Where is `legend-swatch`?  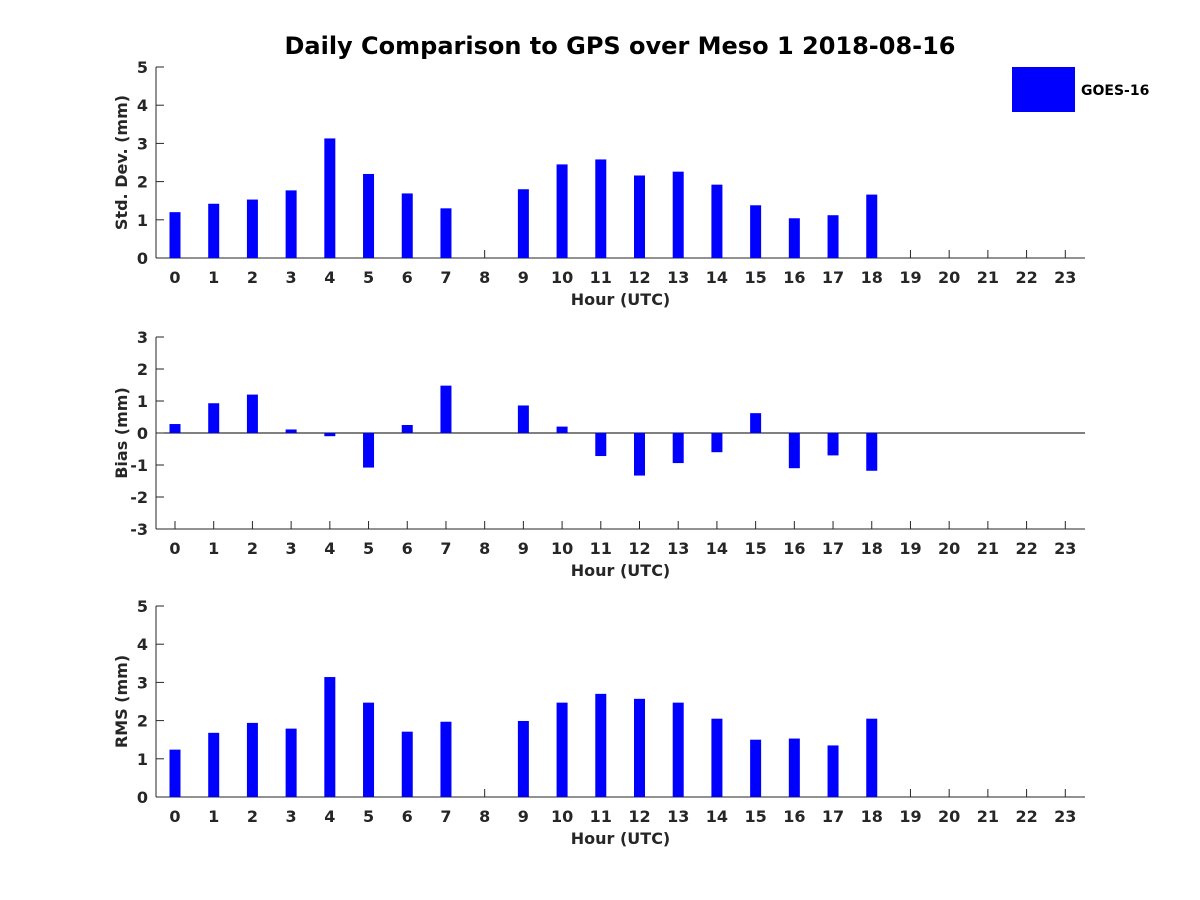 legend-swatch is located at coordinates (1043, 89).